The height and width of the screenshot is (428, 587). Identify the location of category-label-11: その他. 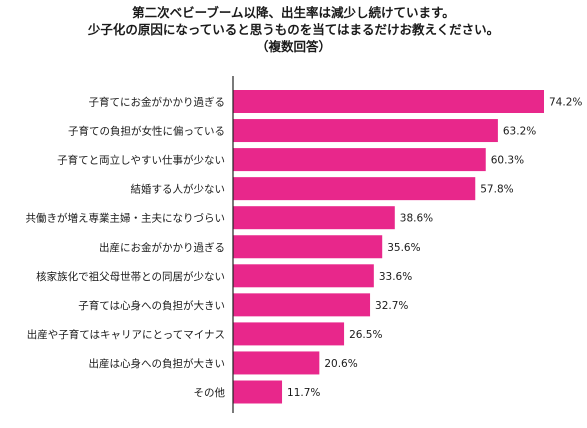
(210, 392).